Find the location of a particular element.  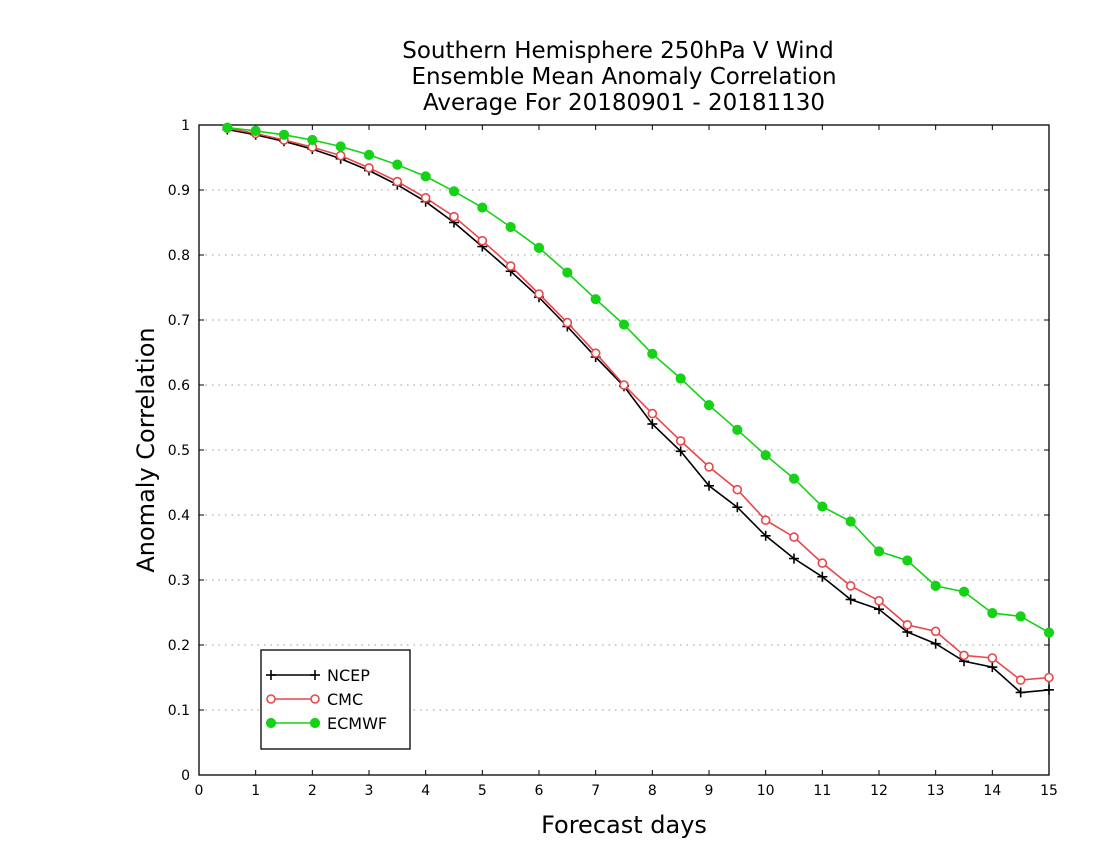

x-tick-label: 12 is located at coordinates (879, 791).